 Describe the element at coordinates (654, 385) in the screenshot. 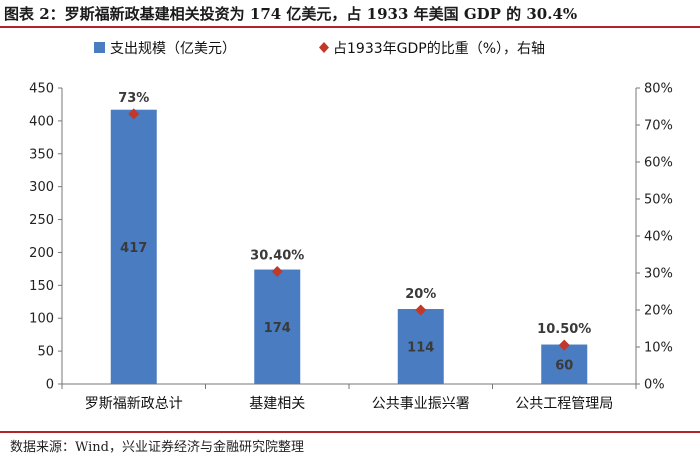

I see `right-tick-label: 0%` at that location.